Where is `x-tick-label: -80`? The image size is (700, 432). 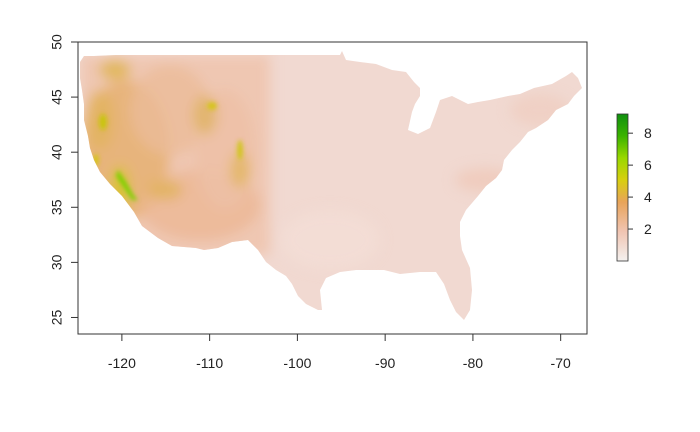 x-tick-label: -80 is located at coordinates (473, 363).